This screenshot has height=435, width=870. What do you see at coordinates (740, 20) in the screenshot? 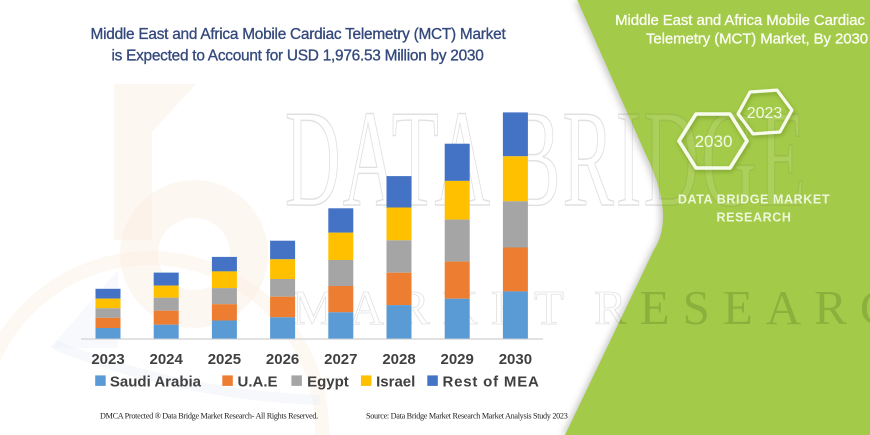
I see `svg-text:Middle East and Africa Mobile: Middle East and Africa Mobile Cardiac` at bounding box center [740, 20].